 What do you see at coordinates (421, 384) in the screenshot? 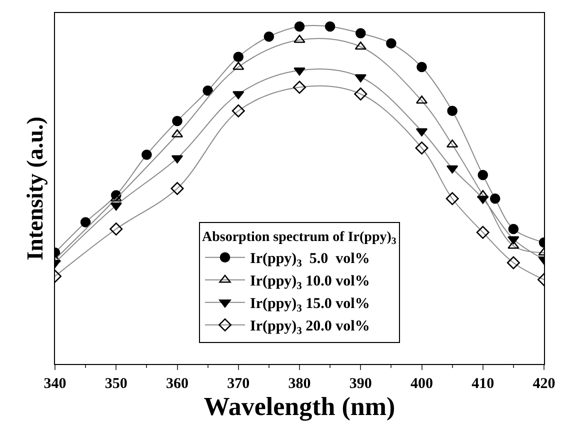
I see `x-tick-label: 400` at bounding box center [421, 384].